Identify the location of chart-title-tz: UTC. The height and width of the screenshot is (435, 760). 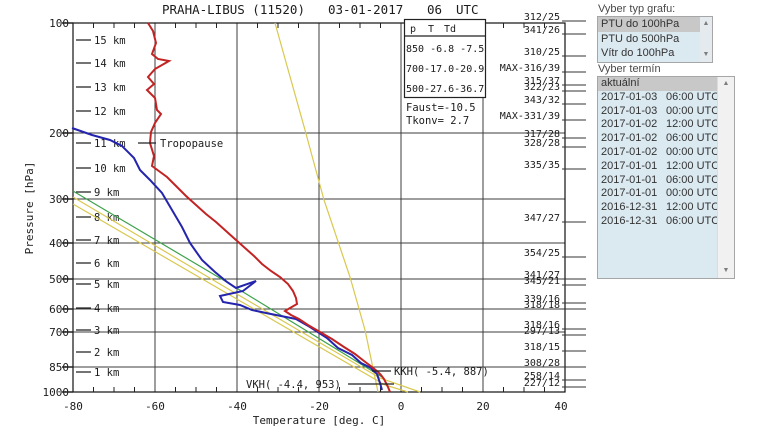
(467, 9).